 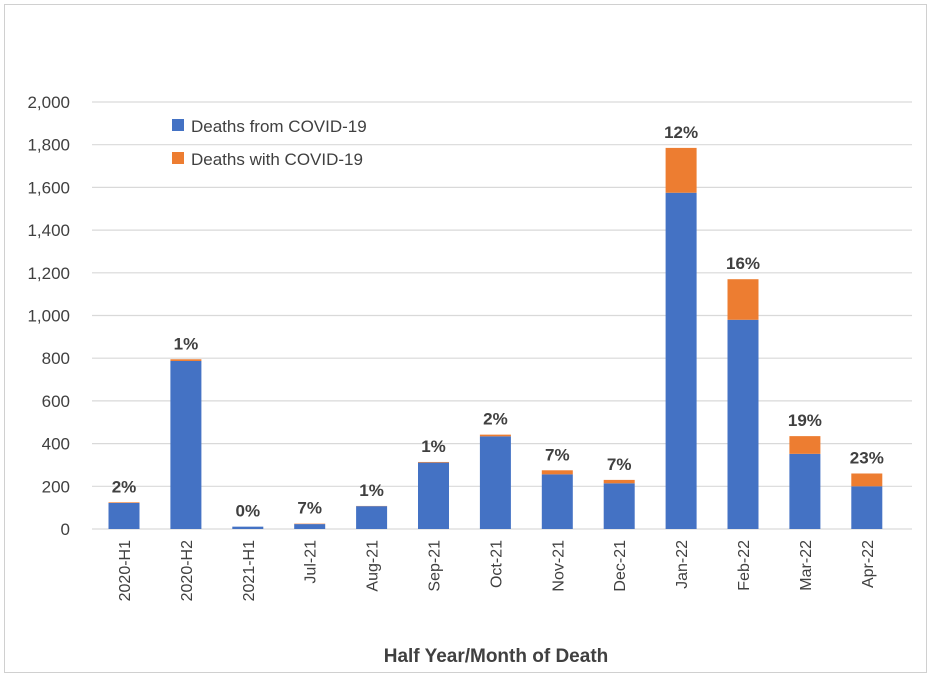 I want to click on legend-label-with: Deaths with COVID-19, so click(x=277, y=159).